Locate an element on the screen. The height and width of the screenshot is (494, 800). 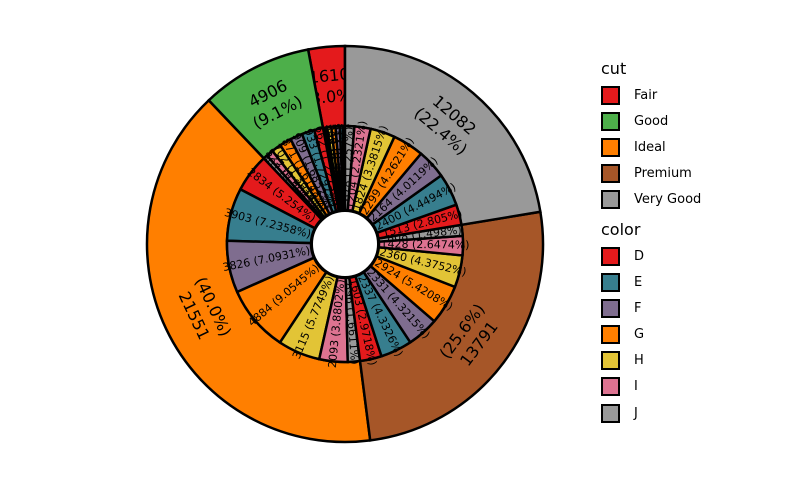
legend-item-good: Good is located at coordinates (651, 121).